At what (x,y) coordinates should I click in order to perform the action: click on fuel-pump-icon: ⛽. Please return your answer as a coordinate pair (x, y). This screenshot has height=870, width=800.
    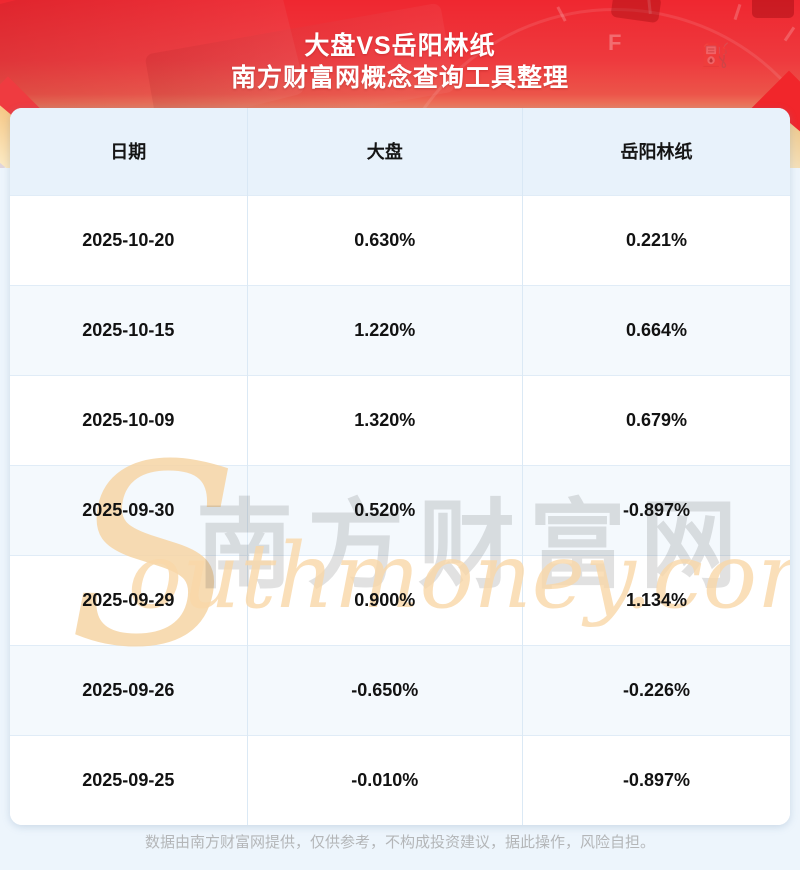
    Looking at the image, I should click on (715, 56).